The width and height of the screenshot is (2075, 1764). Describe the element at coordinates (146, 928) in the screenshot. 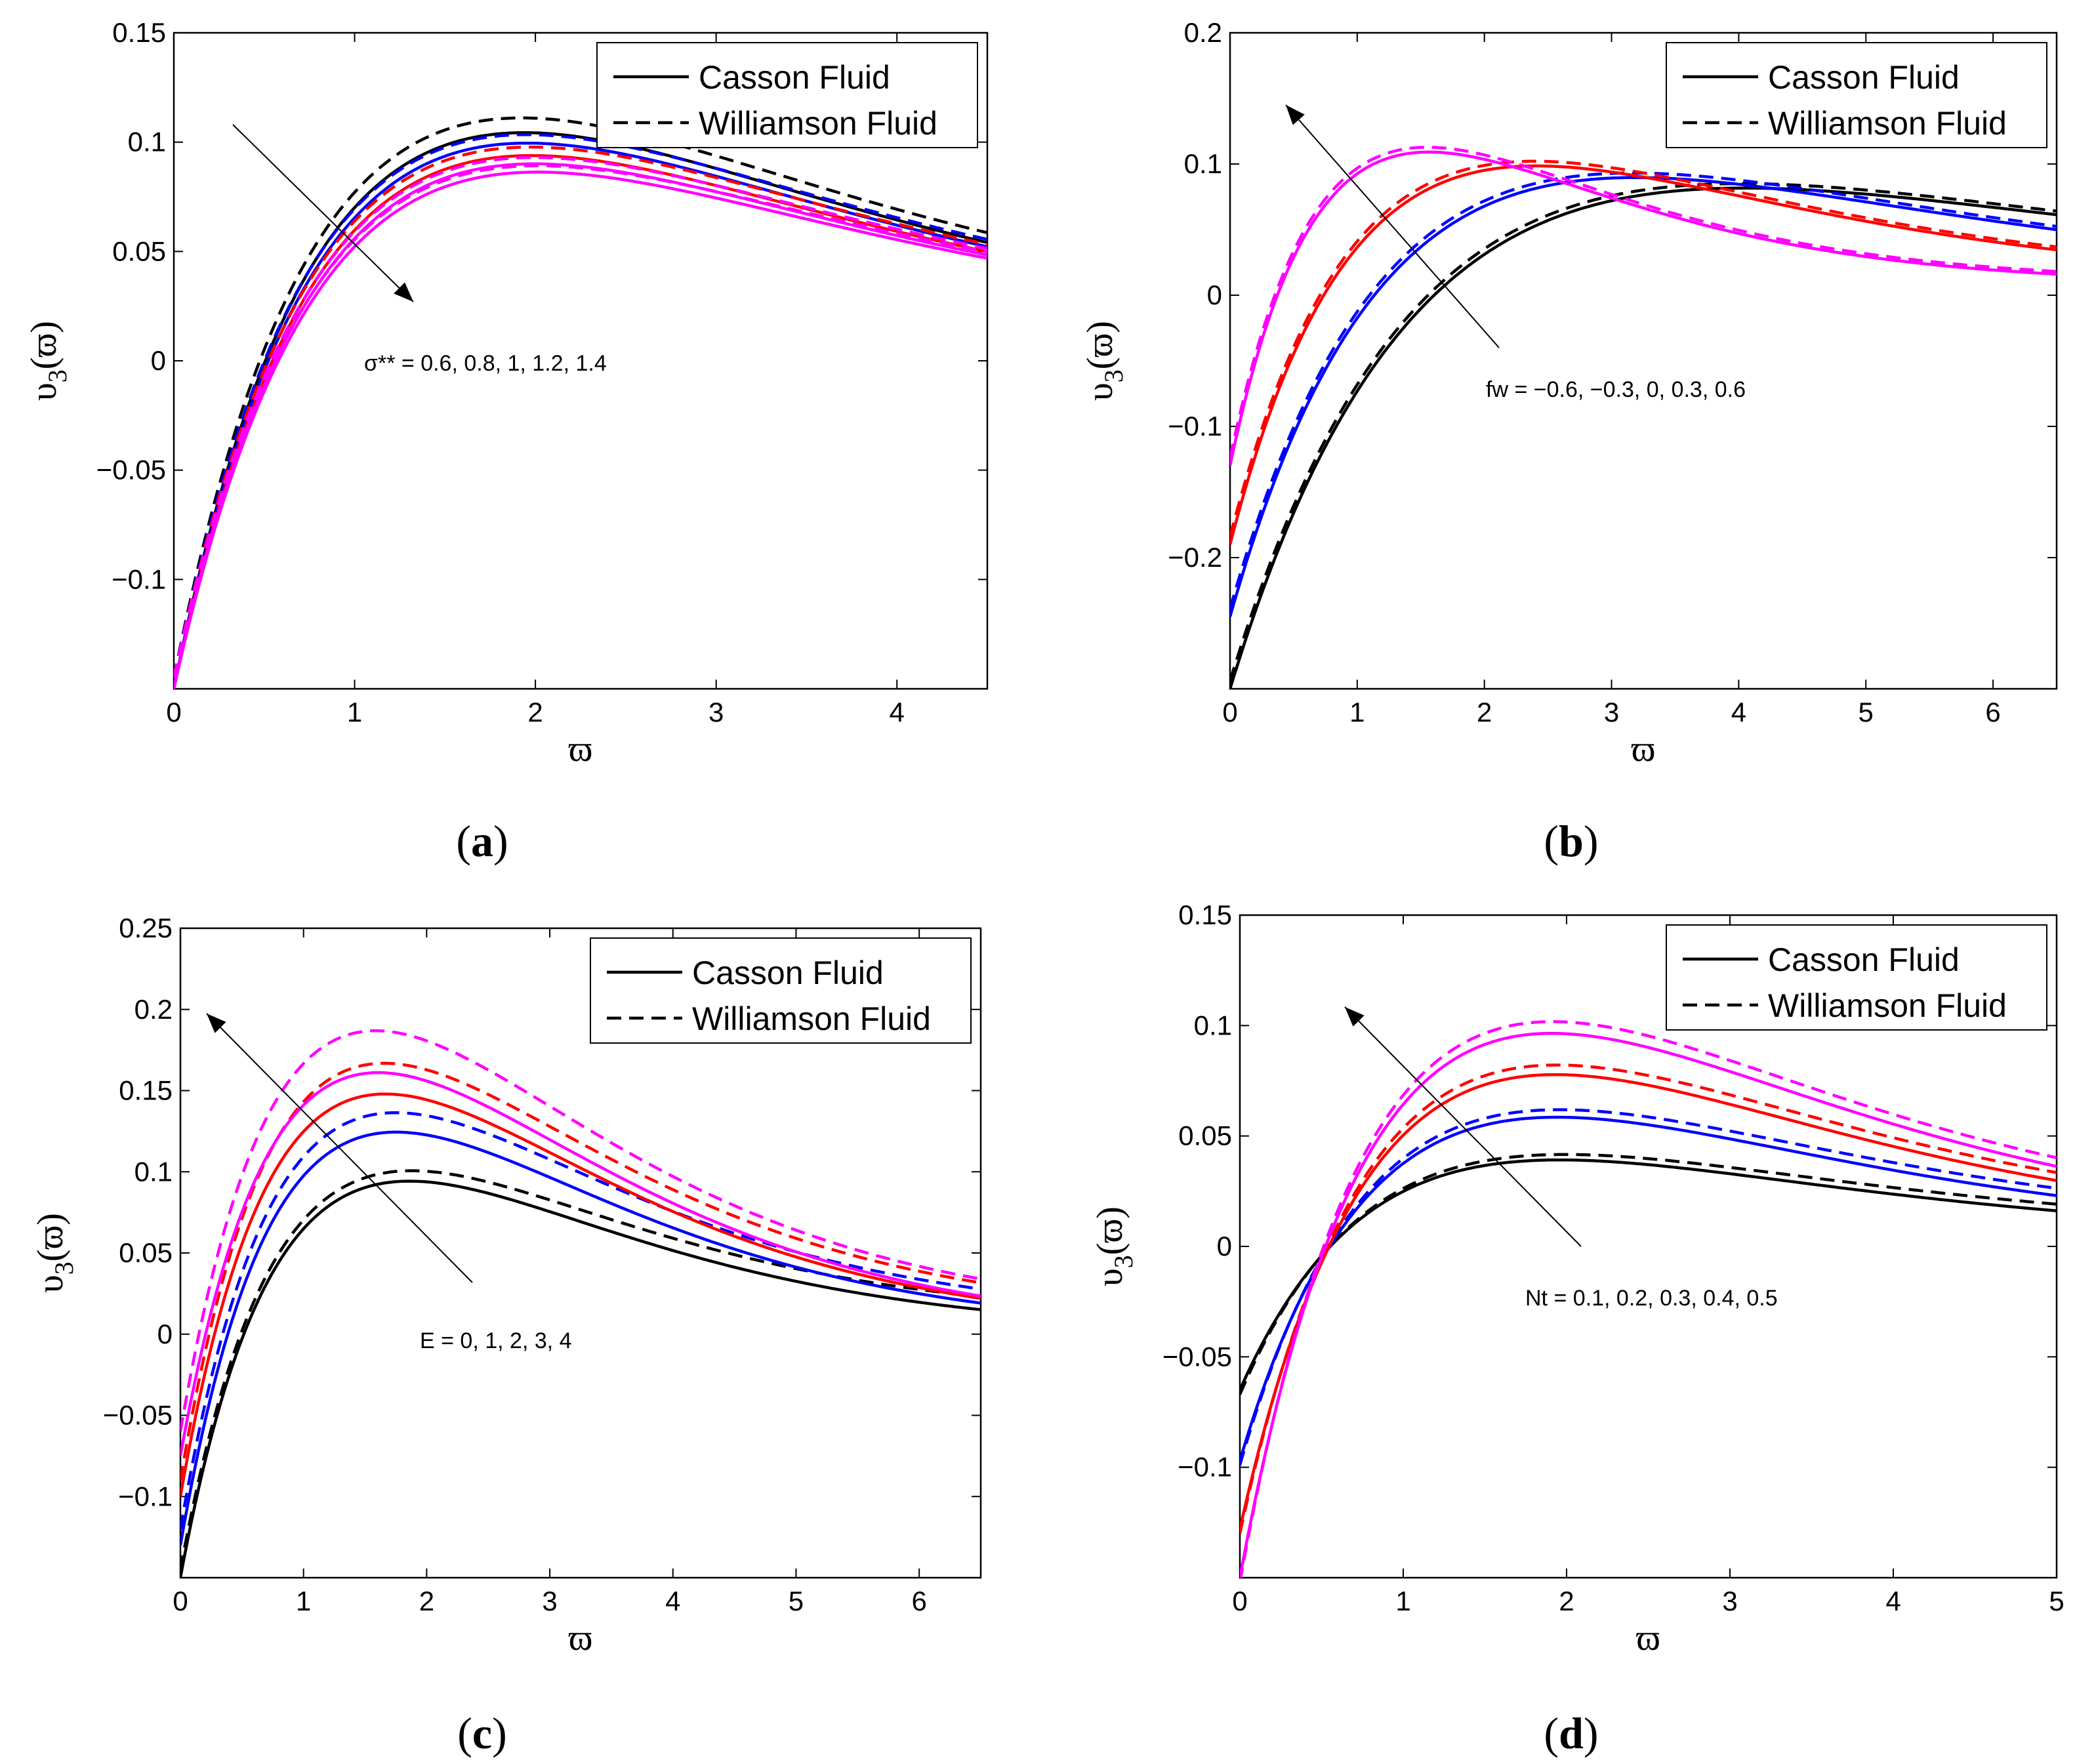

I see `y-tick-label: 0.25` at that location.